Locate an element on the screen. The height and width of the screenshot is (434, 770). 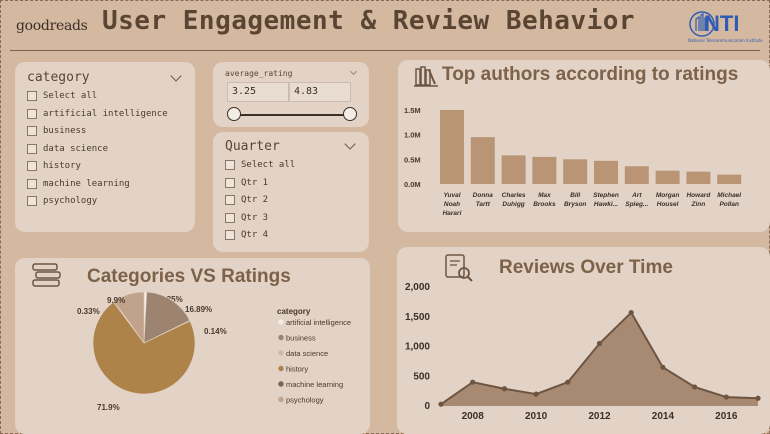
category-item: business is located at coordinates (56, 131).